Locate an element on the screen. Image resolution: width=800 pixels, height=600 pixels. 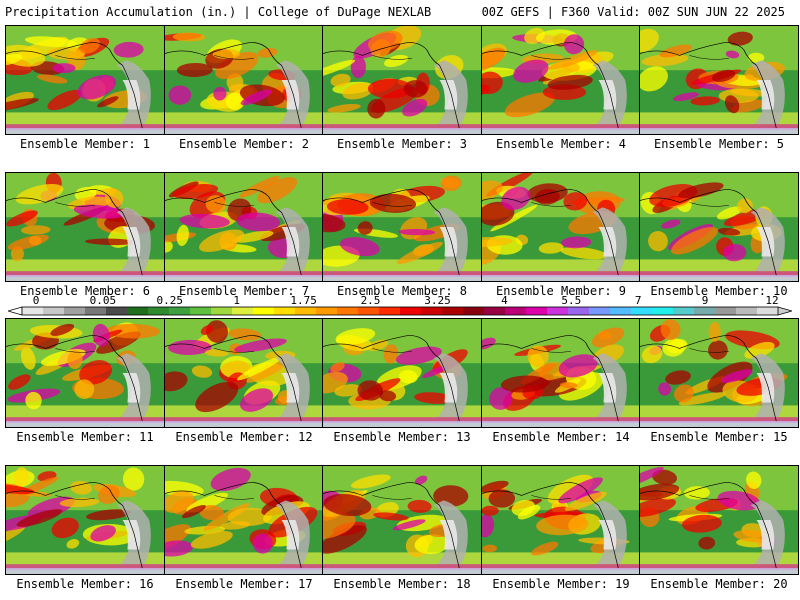
ensemble-member-label: Ensemble Member: 6 is located at coordinates (85, 291).